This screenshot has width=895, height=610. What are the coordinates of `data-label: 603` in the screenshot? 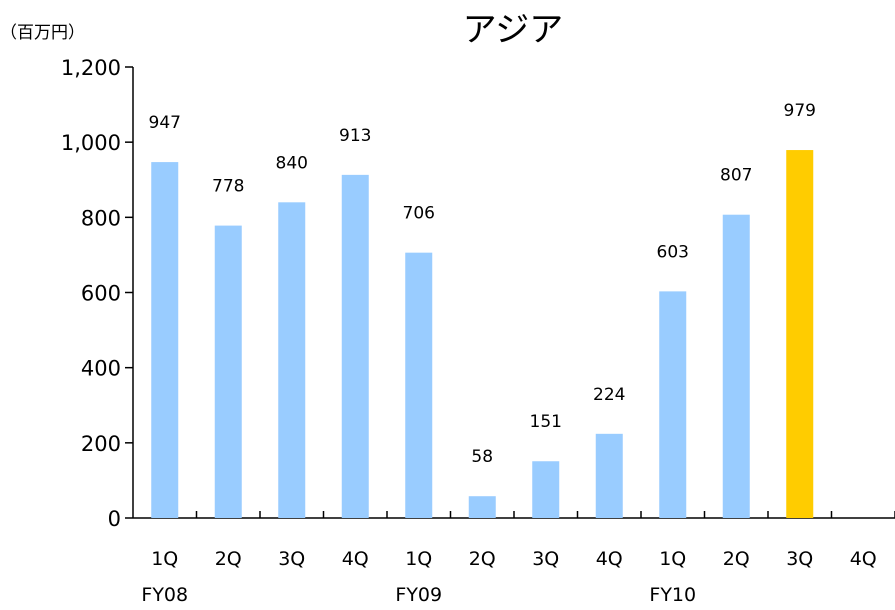 It's located at (673, 252).